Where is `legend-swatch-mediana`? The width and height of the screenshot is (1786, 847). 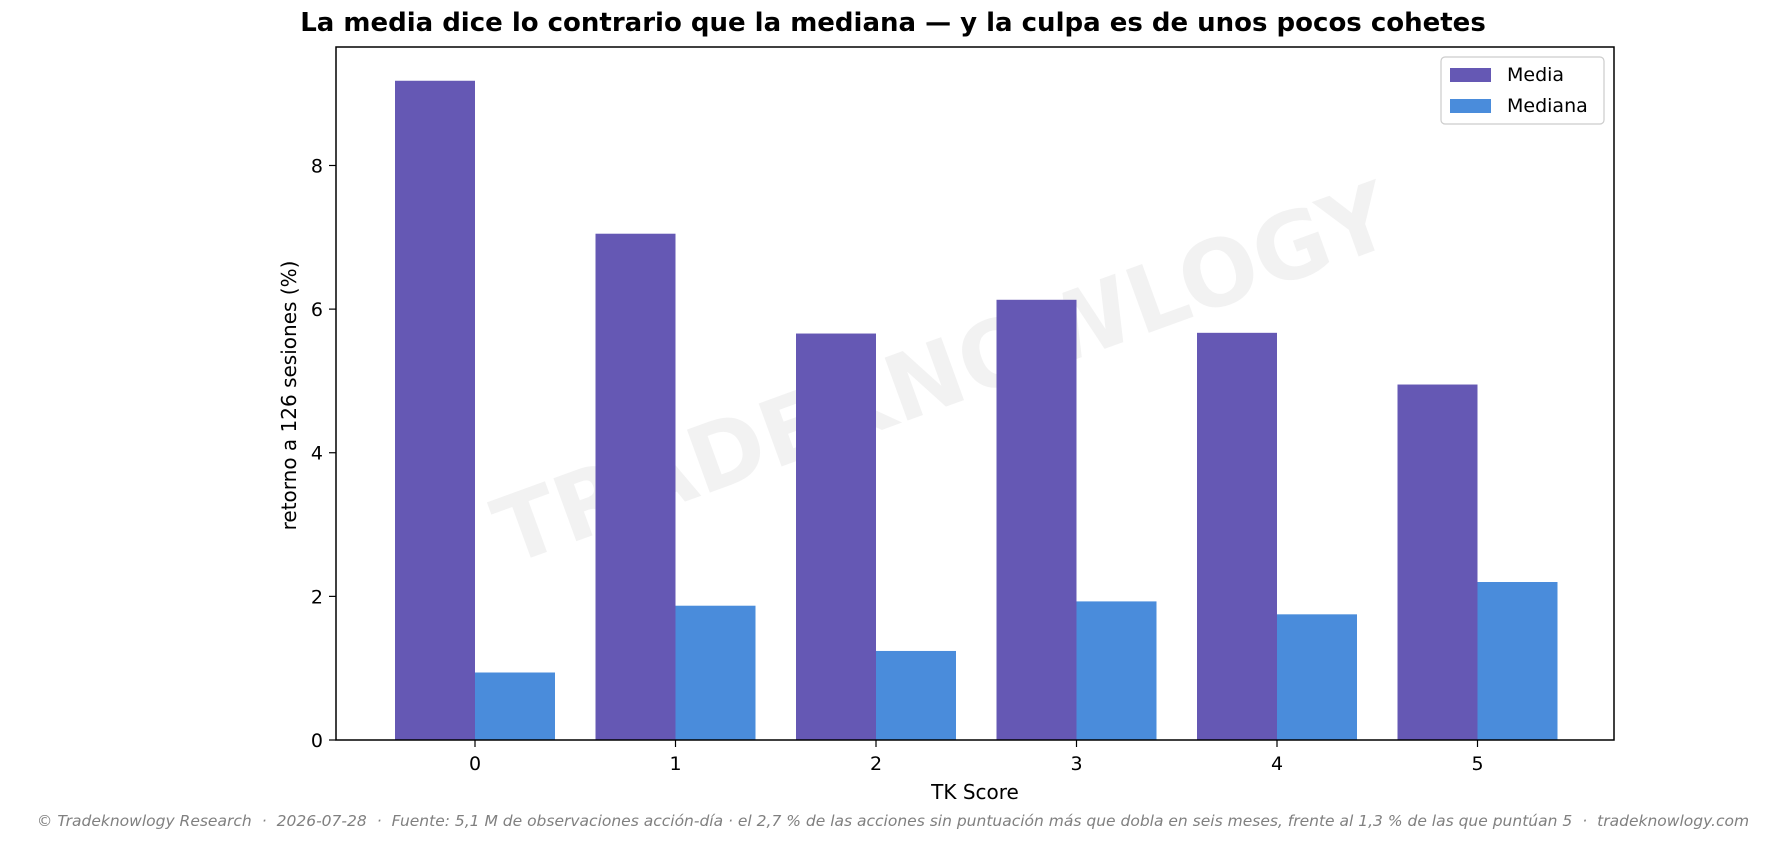 legend-swatch-mediana is located at coordinates (1470, 106).